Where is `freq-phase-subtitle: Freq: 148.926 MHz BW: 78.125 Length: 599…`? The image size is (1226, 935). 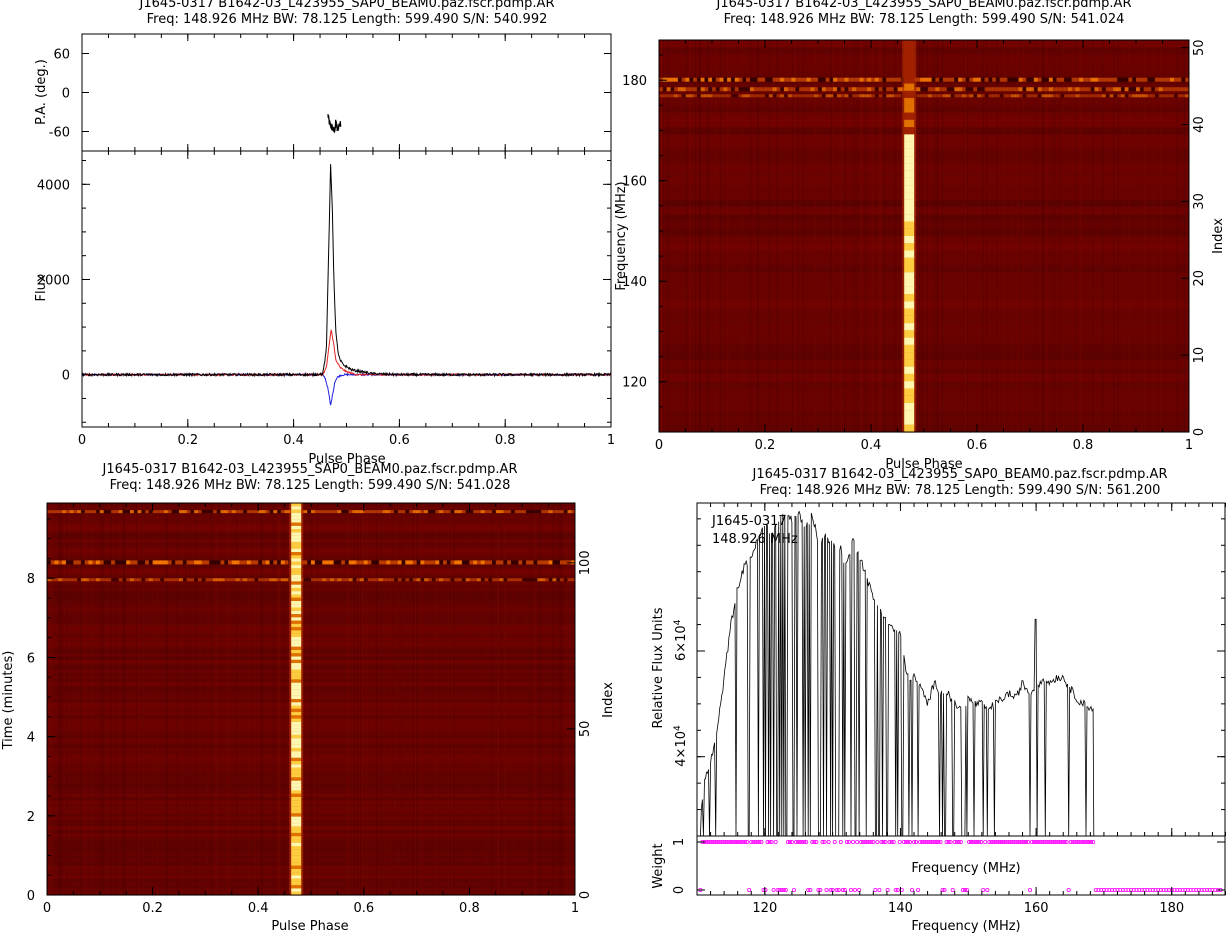
freq-phase-subtitle: Freq: 148.926 MHz BW: 78.125 Length: 599… is located at coordinates (924, 19).